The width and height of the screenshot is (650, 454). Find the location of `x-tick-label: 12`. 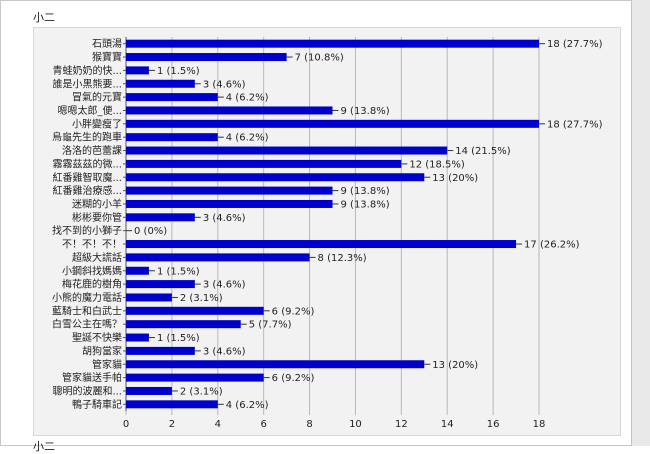

x-tick-label: 12 is located at coordinates (401, 424).